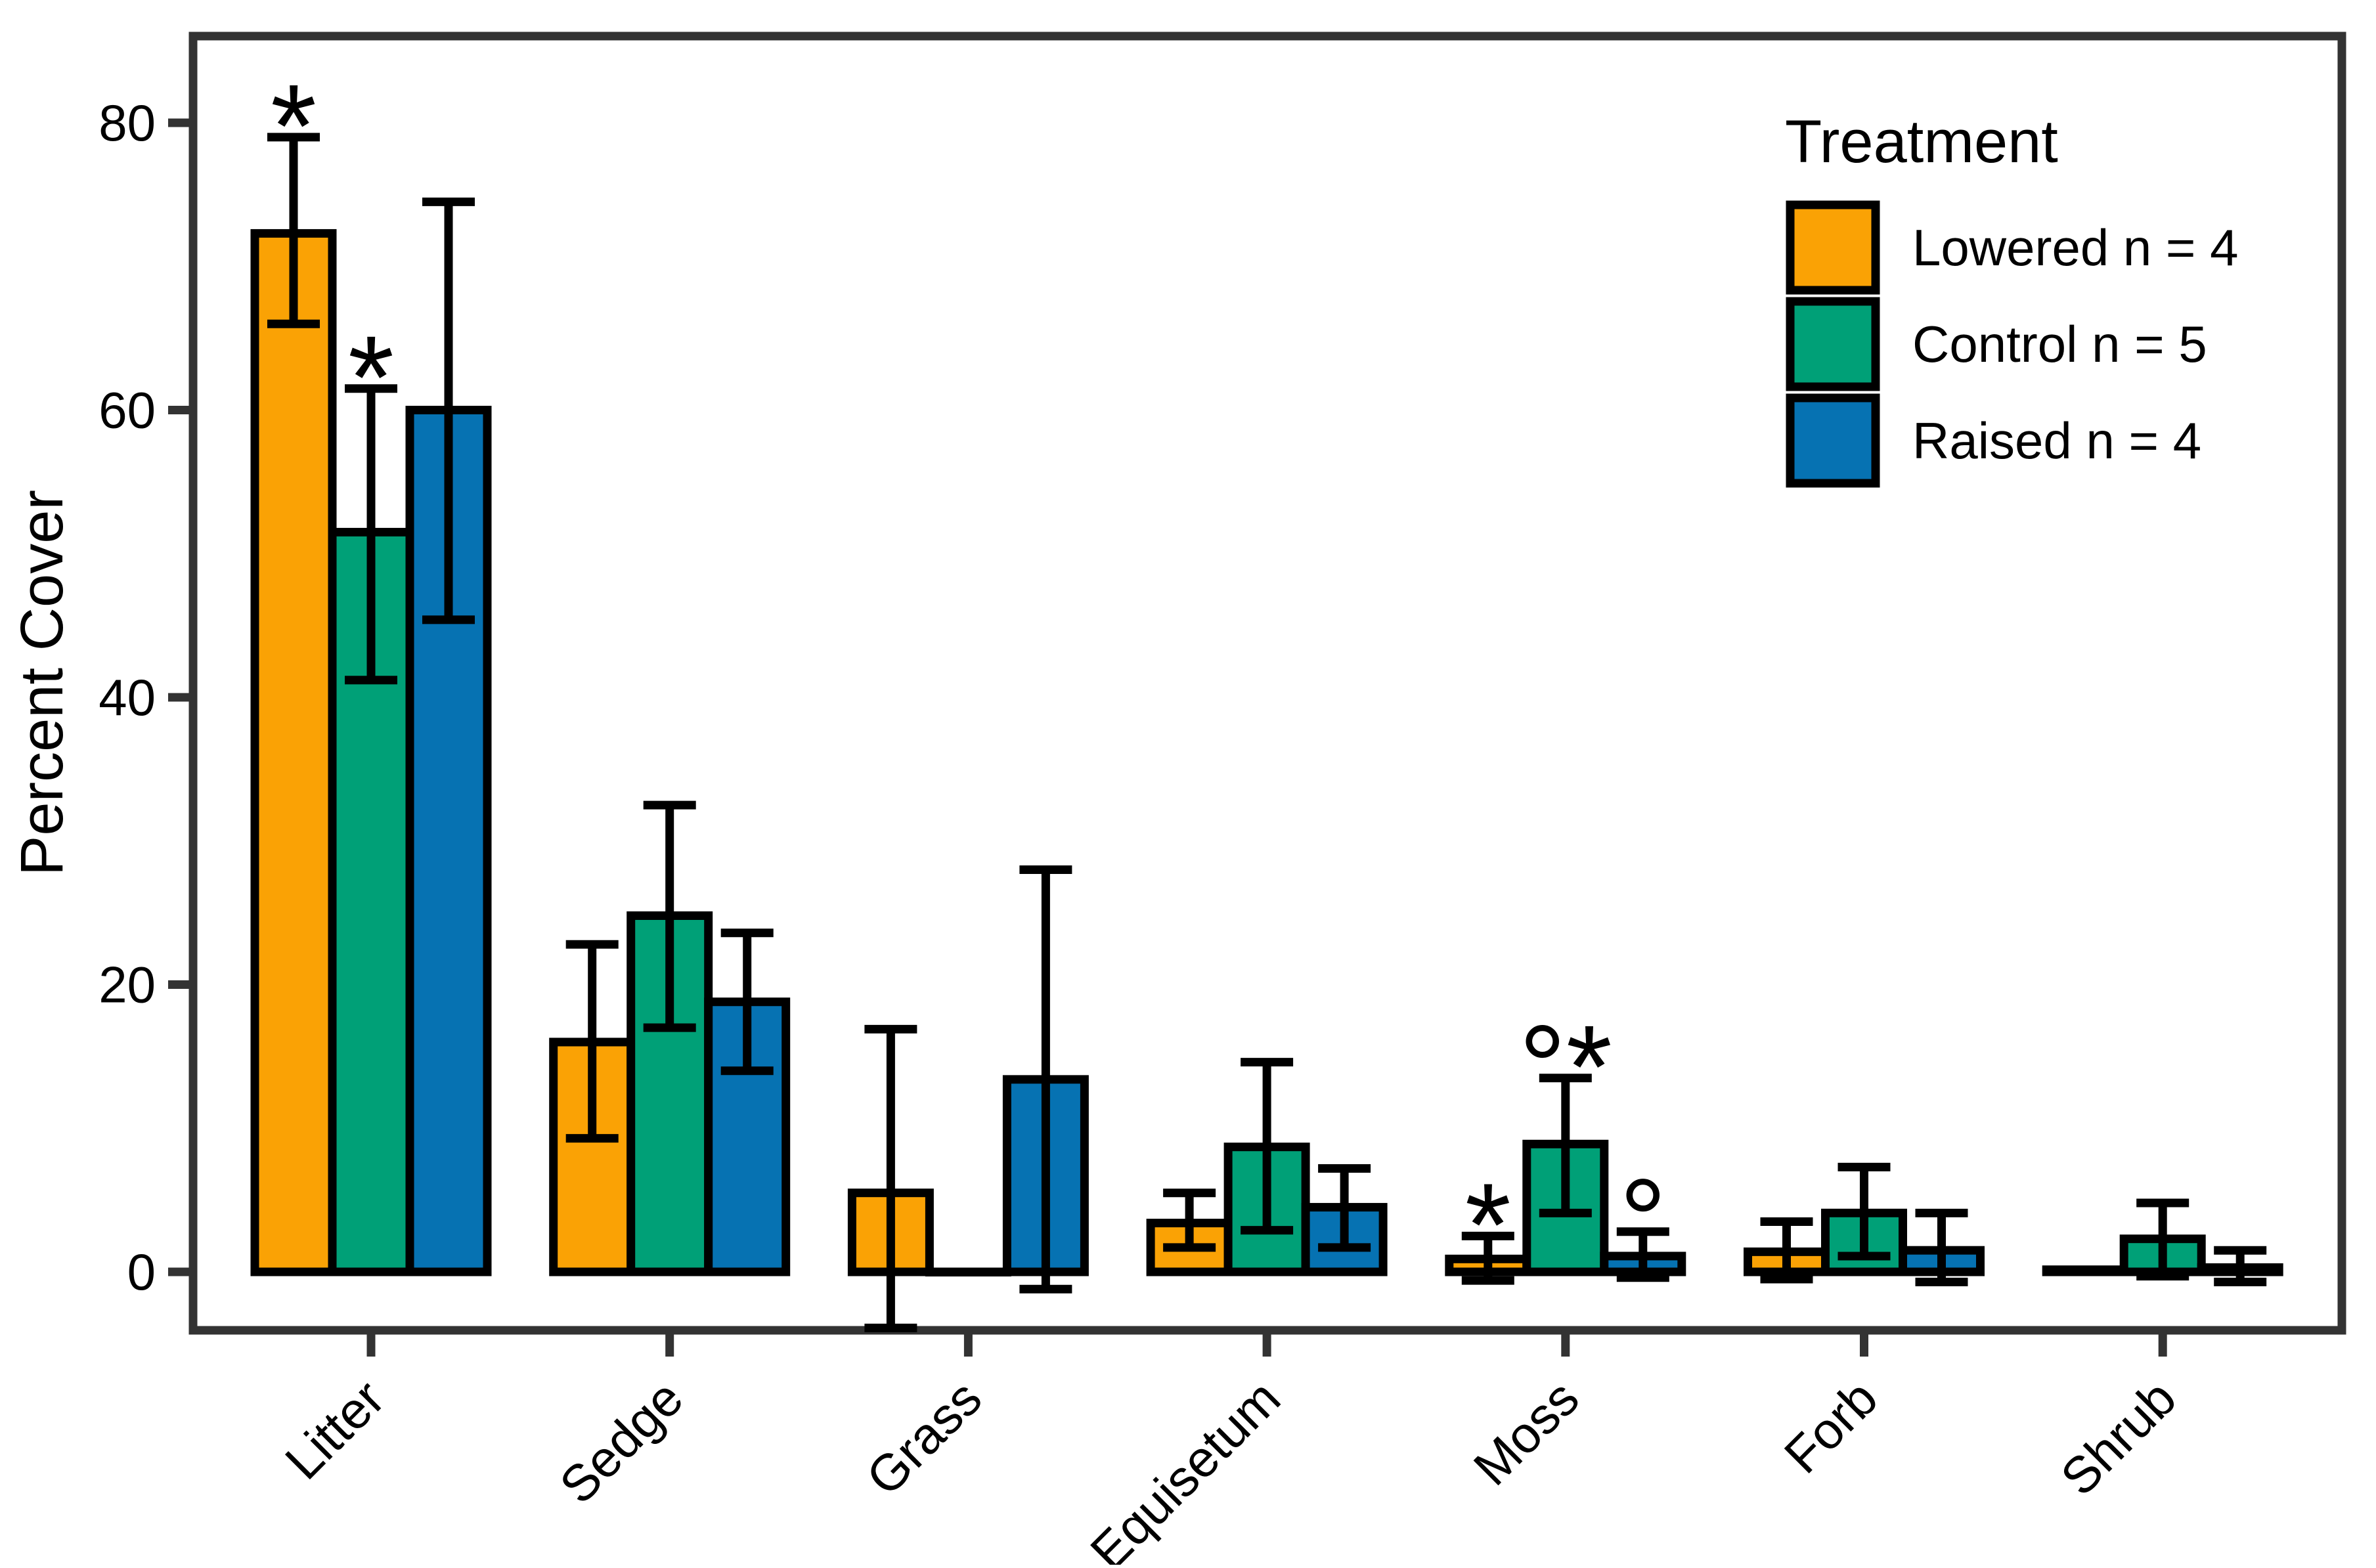 This screenshot has width=2376, height=1568. Describe the element at coordinates (1565, 1067) in the screenshot. I see `significance-marker: °*` at that location.